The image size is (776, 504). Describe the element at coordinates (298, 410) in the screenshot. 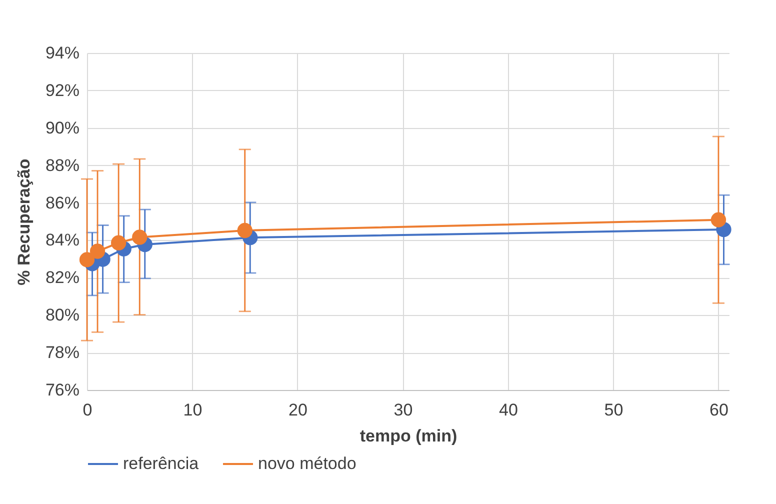

I see `x-tick-label: 20` at that location.